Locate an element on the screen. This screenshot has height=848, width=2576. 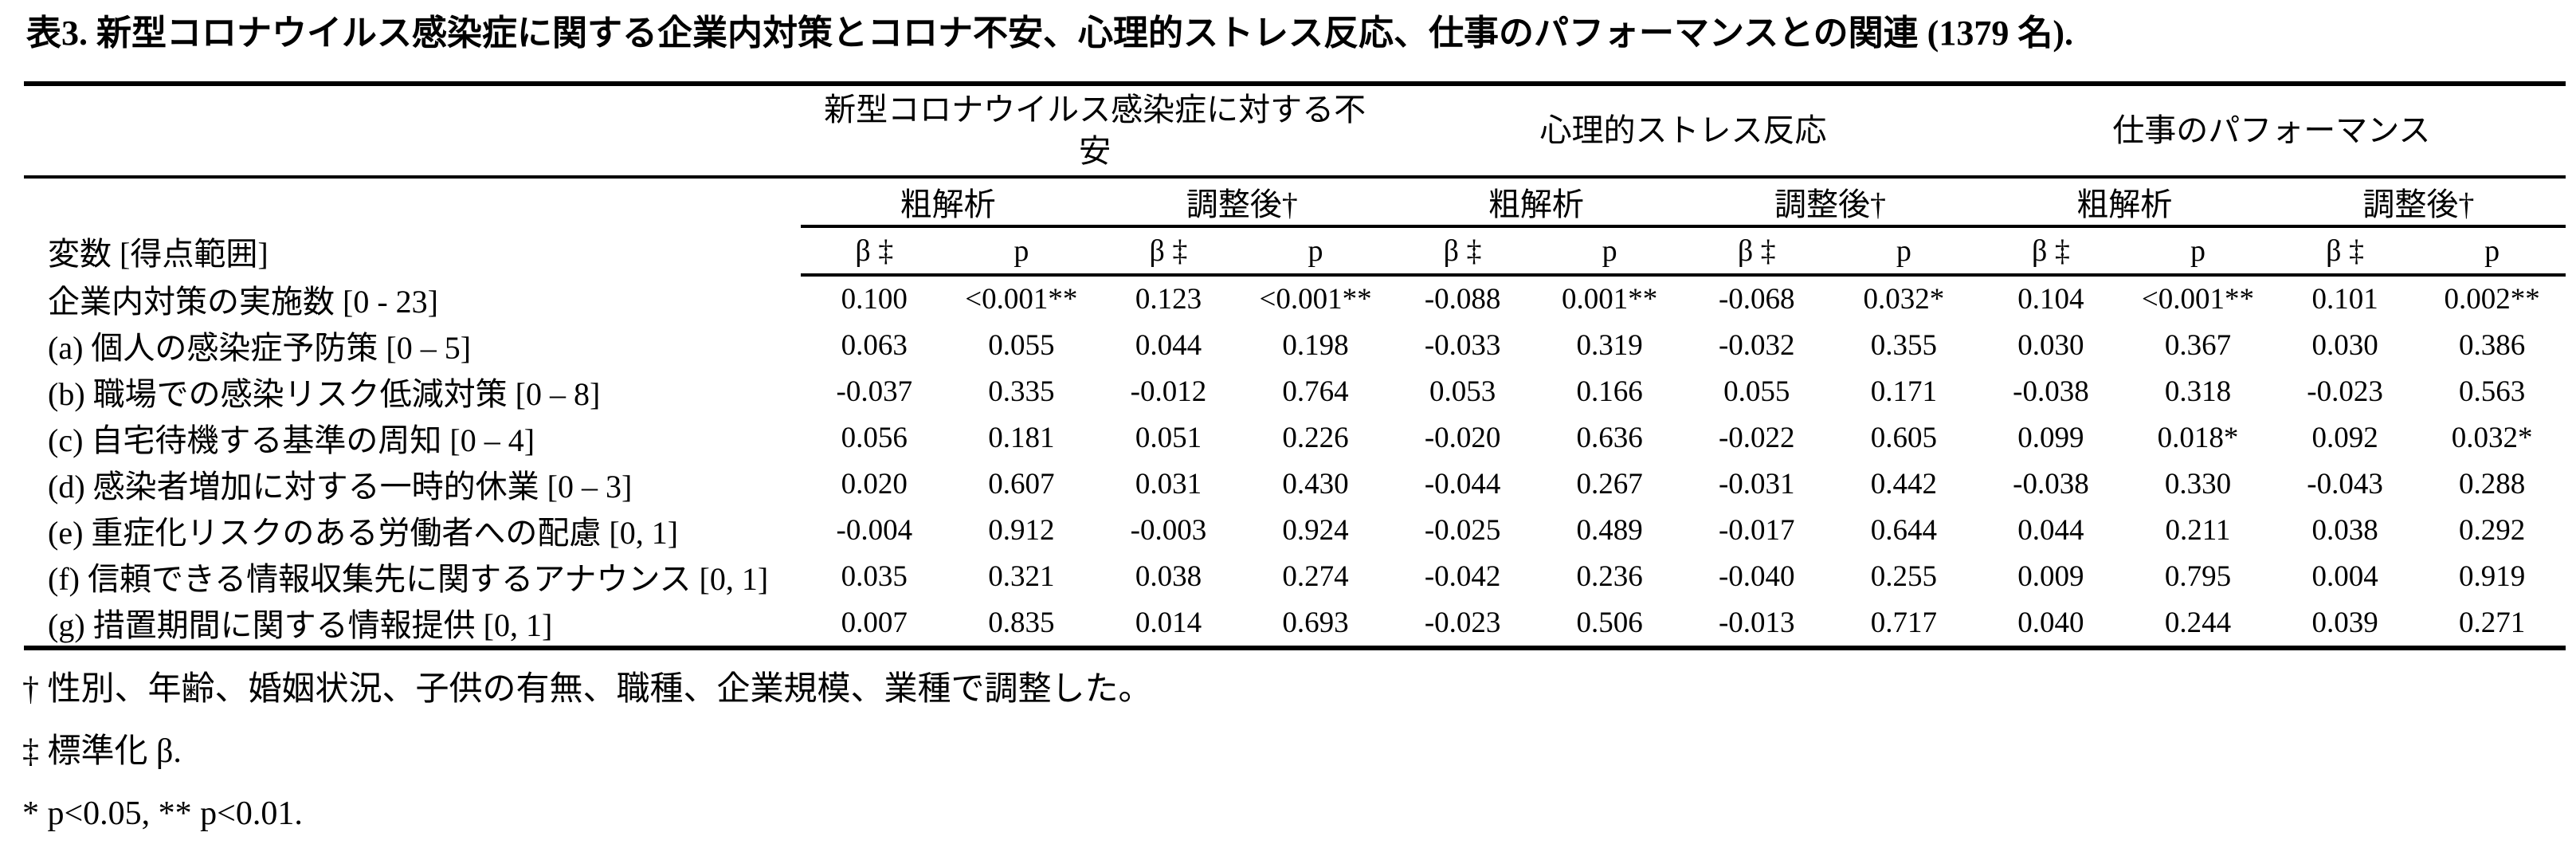
value-cell: -0.040 is located at coordinates (1756, 576).